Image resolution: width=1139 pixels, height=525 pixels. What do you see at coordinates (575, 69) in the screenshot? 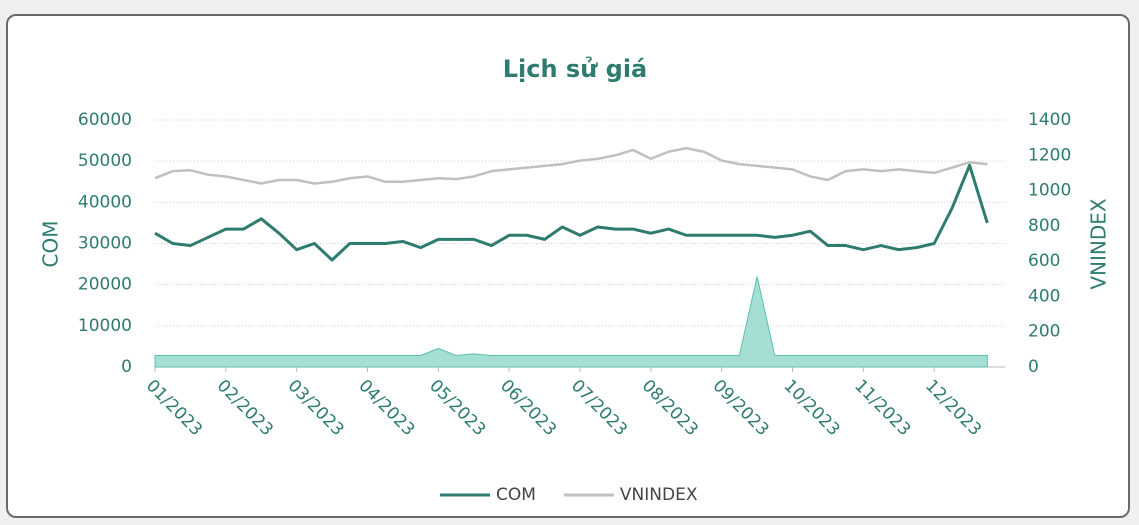
I see `chart-title: Lịch sử giá` at bounding box center [575, 69].